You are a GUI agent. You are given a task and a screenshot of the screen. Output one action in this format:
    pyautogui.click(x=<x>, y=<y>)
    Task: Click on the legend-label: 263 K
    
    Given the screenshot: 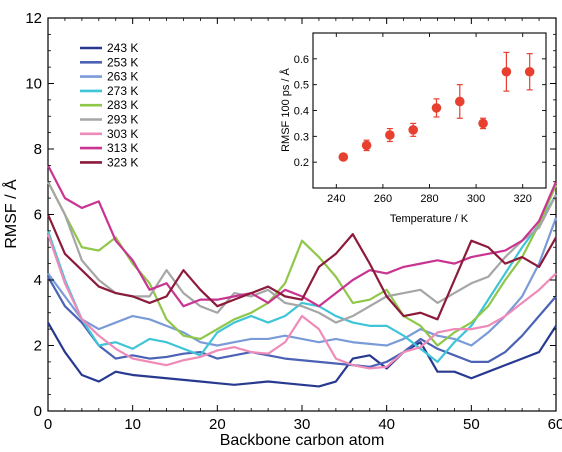 What is the action you would take?
    pyautogui.click(x=122, y=77)
    